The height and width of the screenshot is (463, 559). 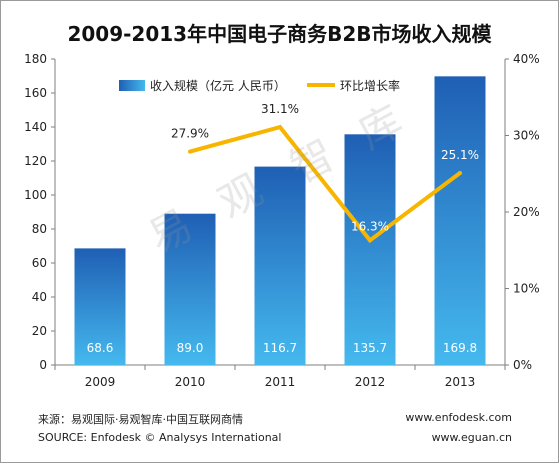 What do you see at coordinates (190, 382) in the screenshot?
I see `x-tick-label: 2010` at bounding box center [190, 382].